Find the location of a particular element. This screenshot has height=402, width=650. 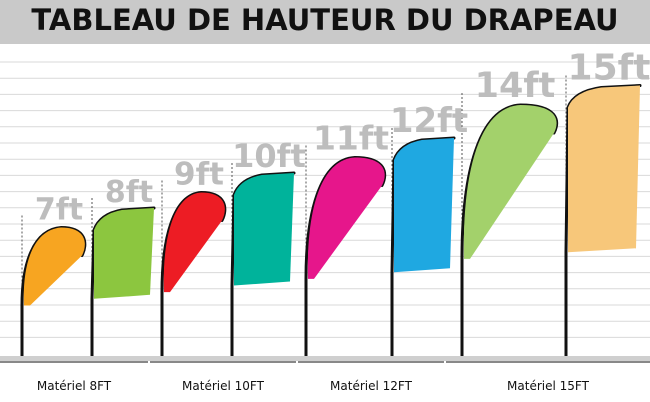

height-label-7ft: 7ft is located at coordinates (59, 210).